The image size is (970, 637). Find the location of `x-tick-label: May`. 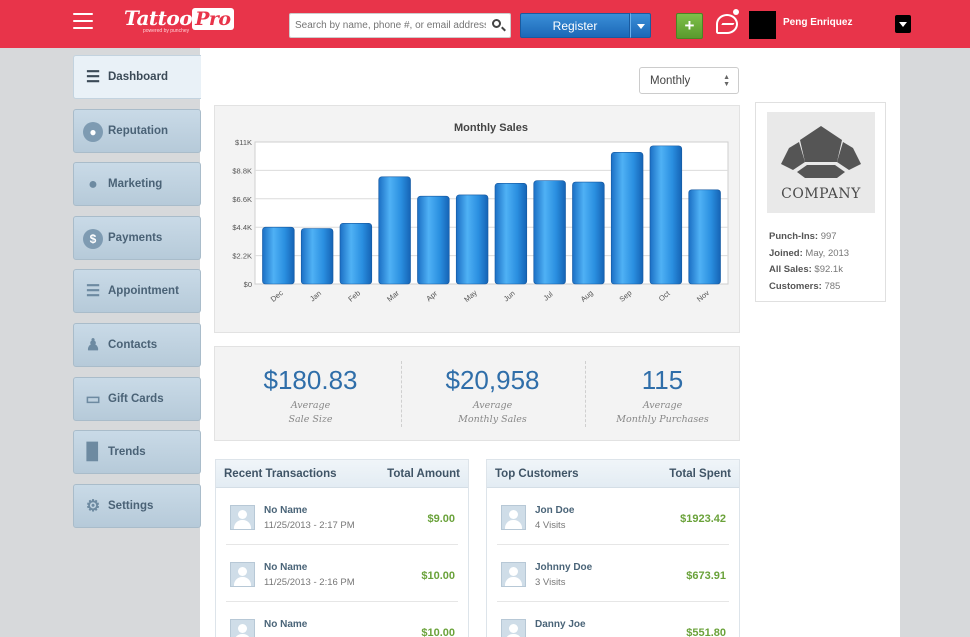

x-tick-label: May is located at coordinates (470, 296).